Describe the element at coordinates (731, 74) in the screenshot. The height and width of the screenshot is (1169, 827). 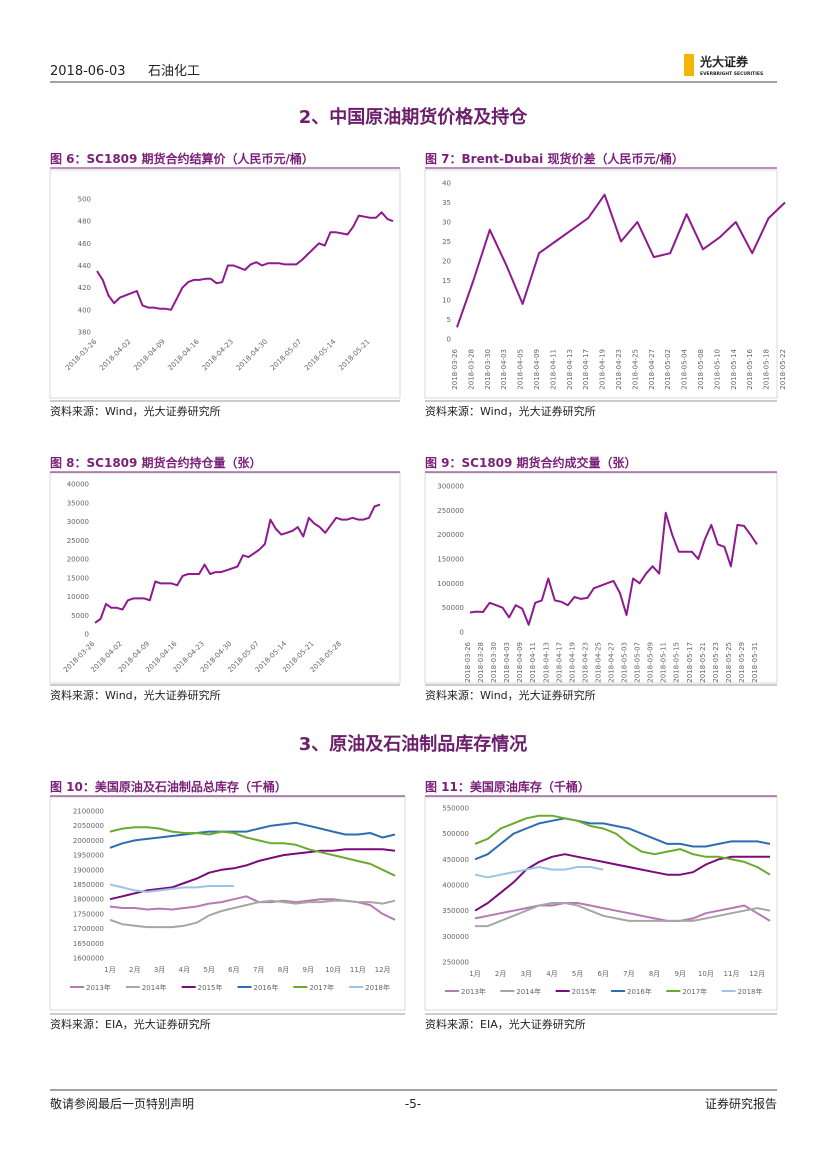
I see `logo-en: EVERBRIGHT SECURITIES` at that location.